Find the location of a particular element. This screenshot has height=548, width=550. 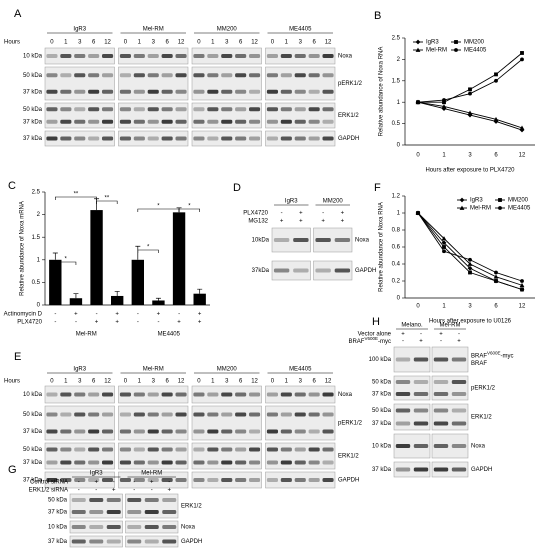

legend-label: Mel-RM is located at coordinates (480, 209).